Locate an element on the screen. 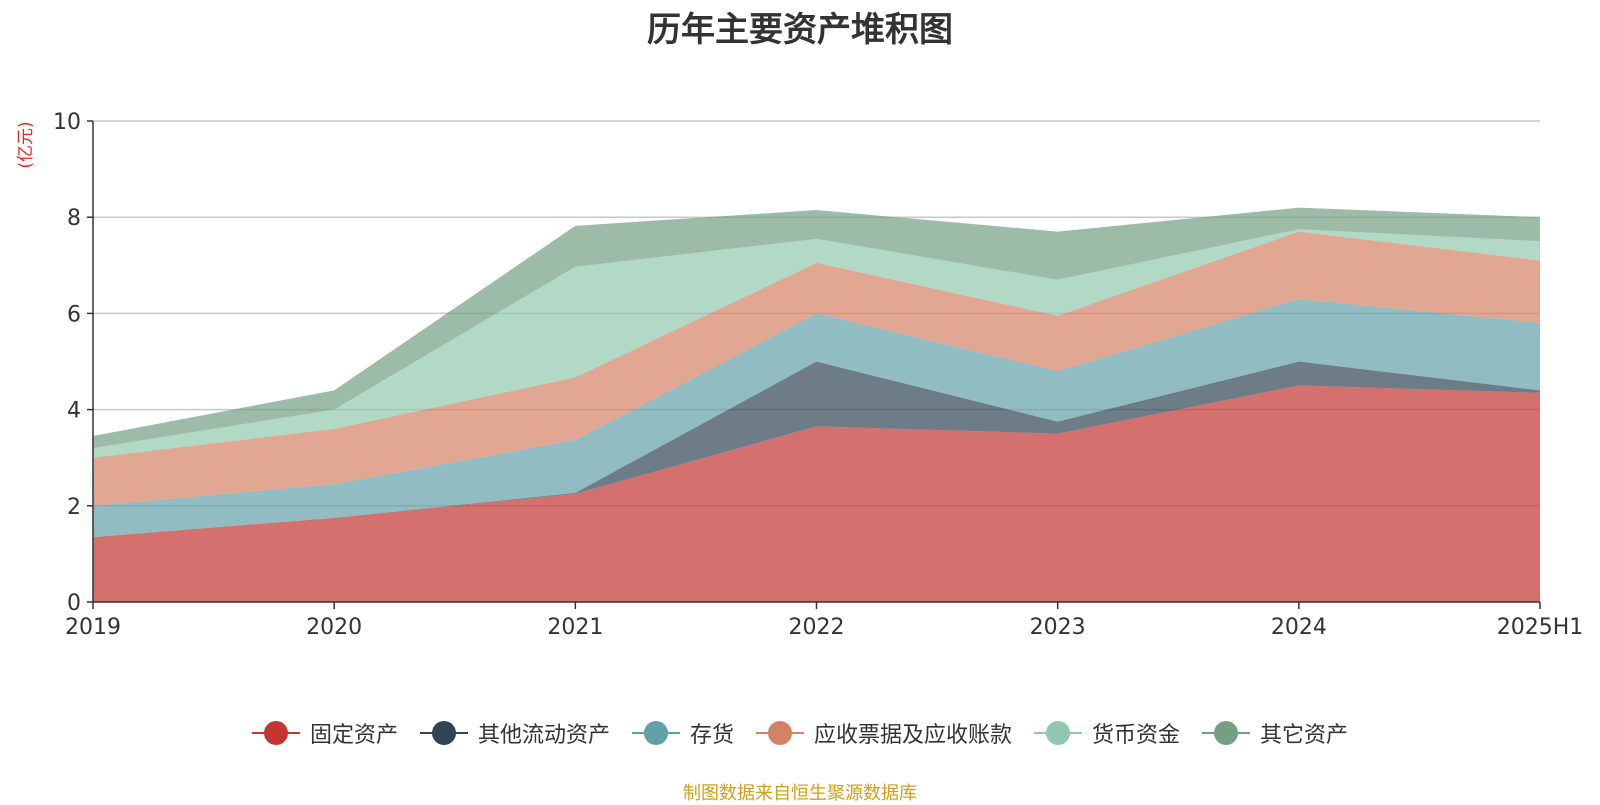 The image size is (1600, 805). legend-label: 其他流动资产 is located at coordinates (543, 735).